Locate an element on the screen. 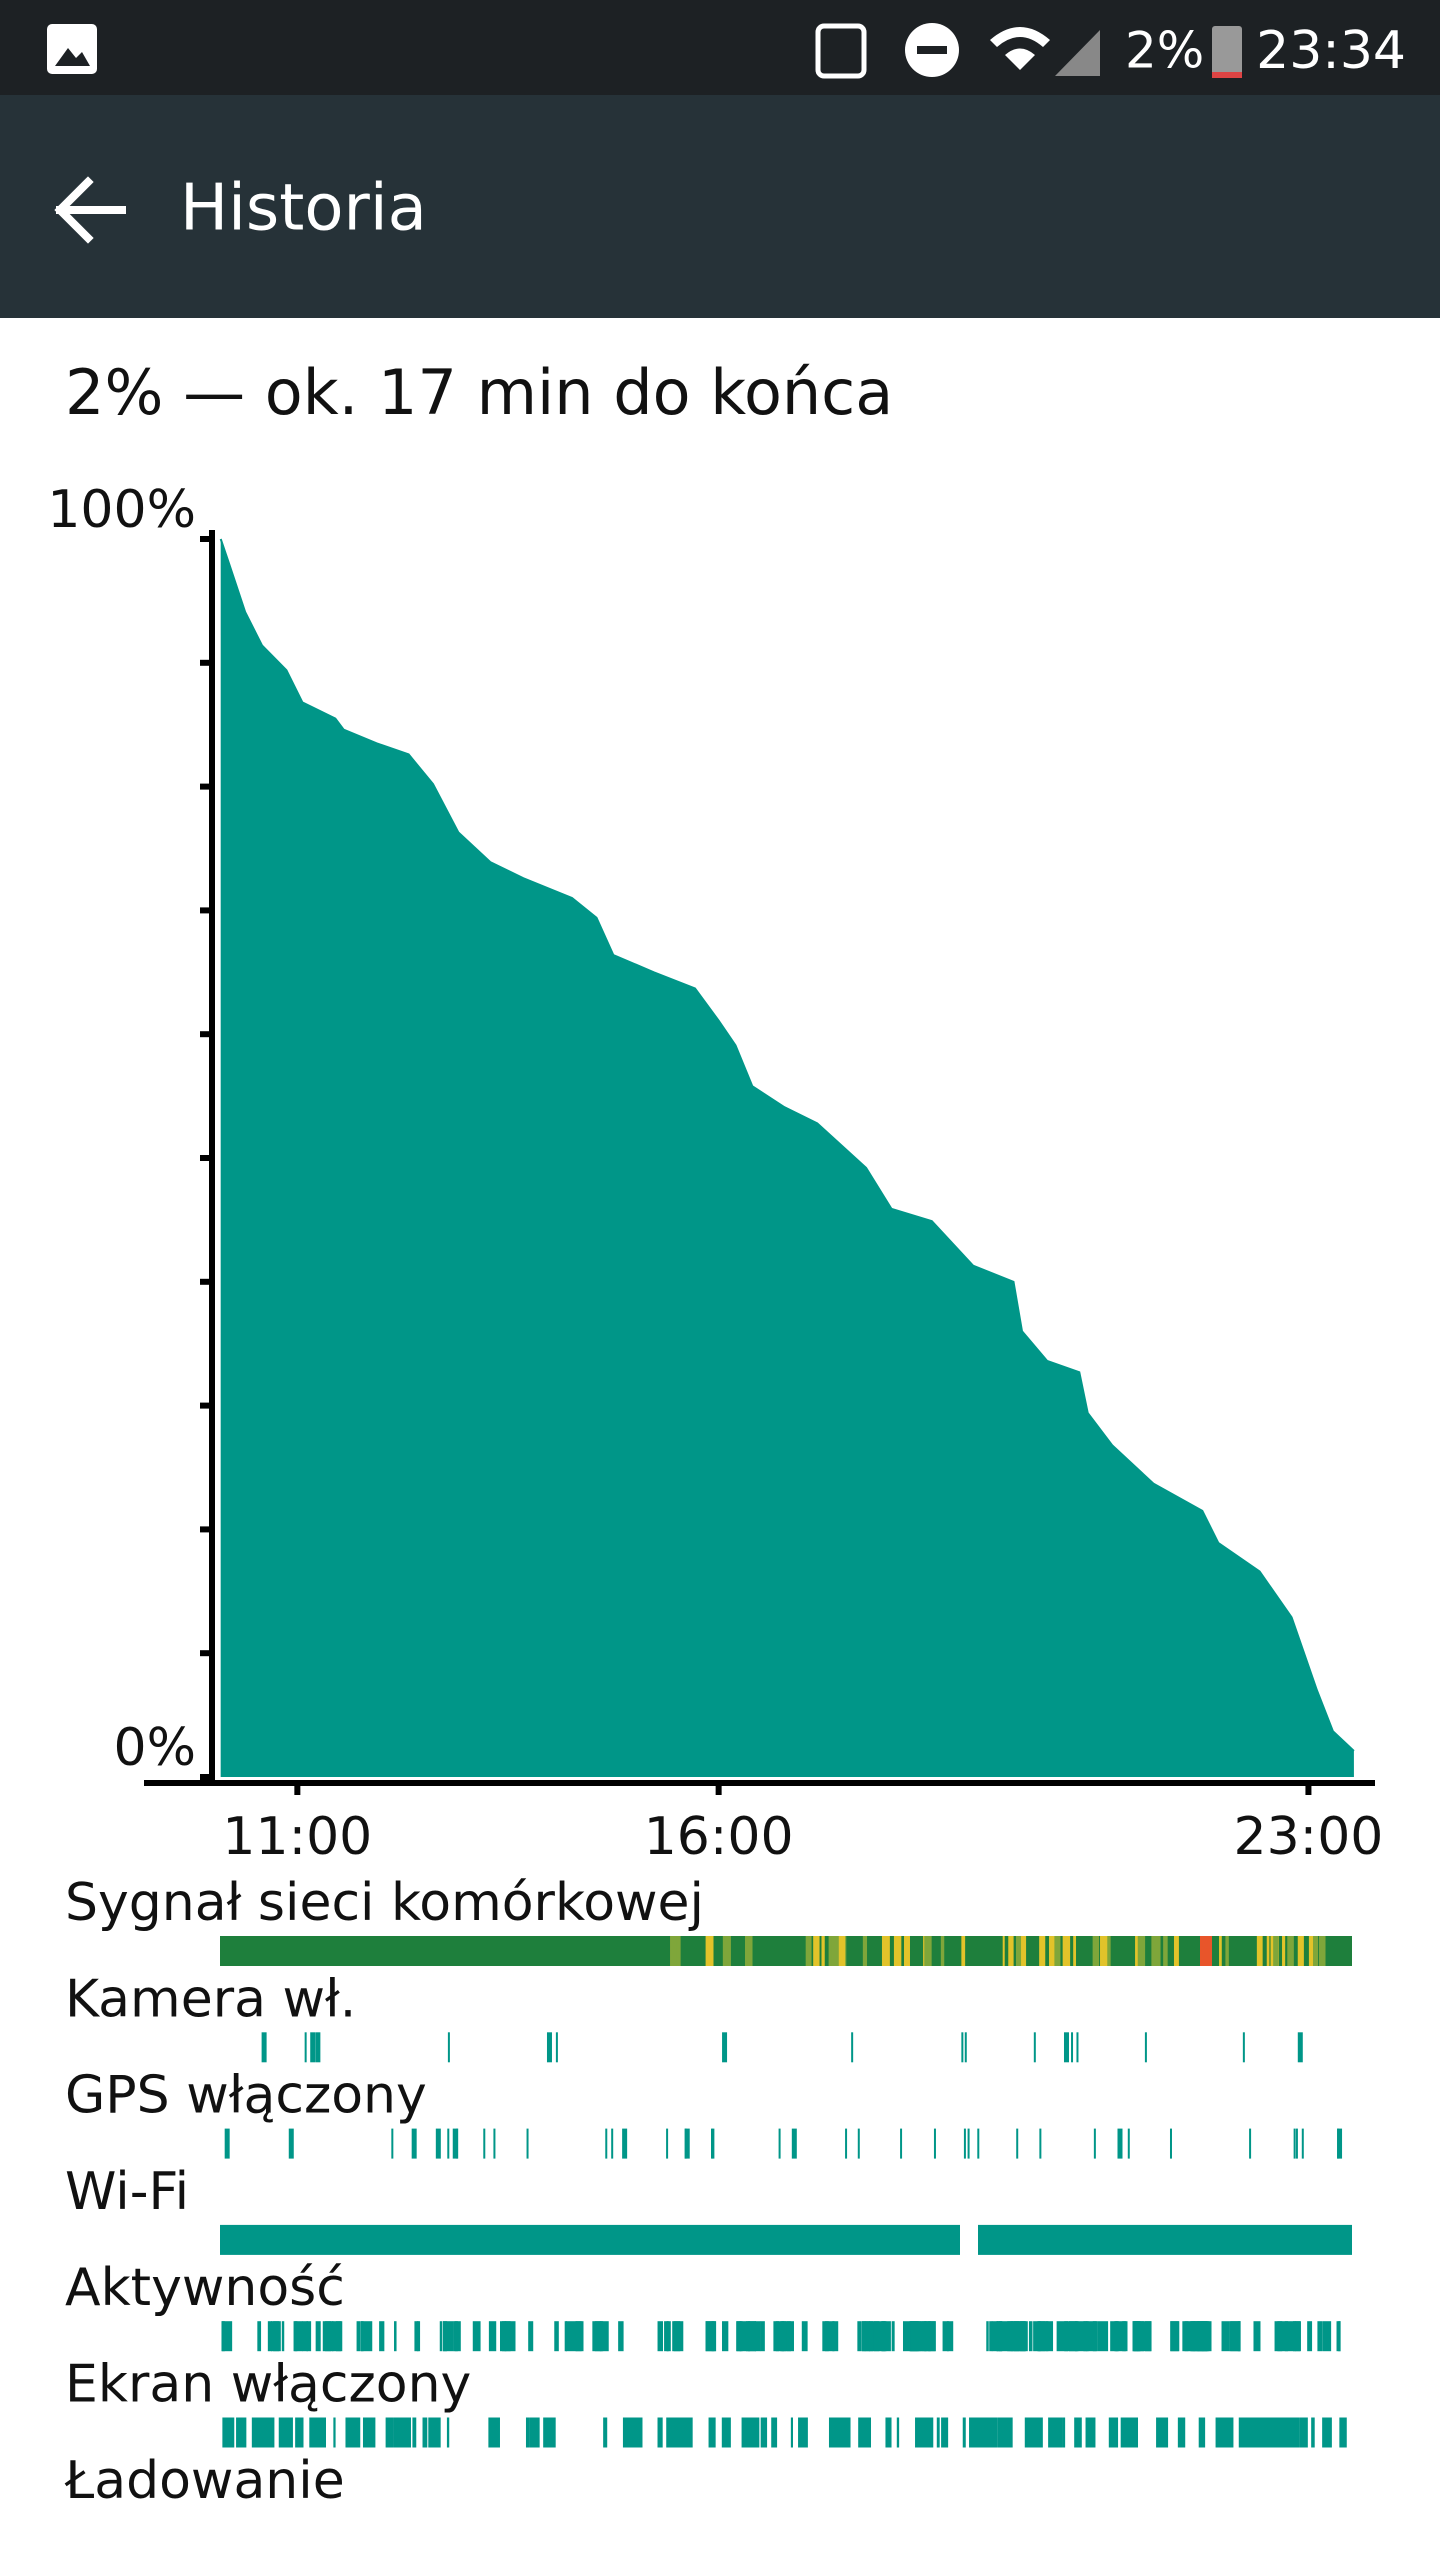 The image size is (1440, 2560). battery-icon is located at coordinates (1227, 52).